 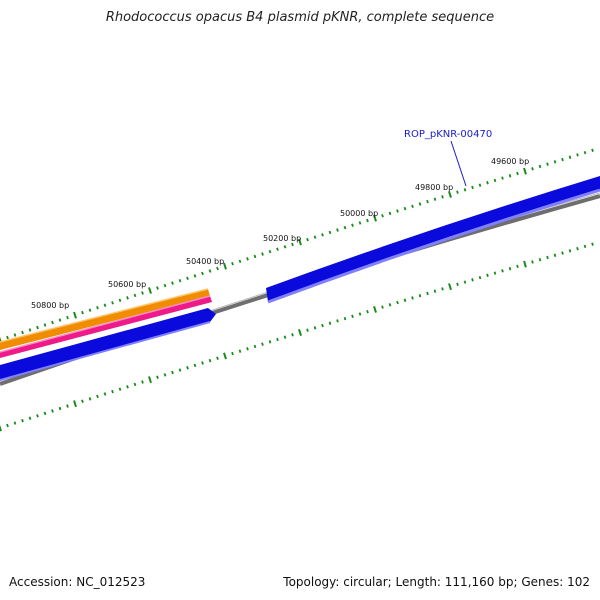 I want to click on gene-arrow-left, so click(x=108, y=344).